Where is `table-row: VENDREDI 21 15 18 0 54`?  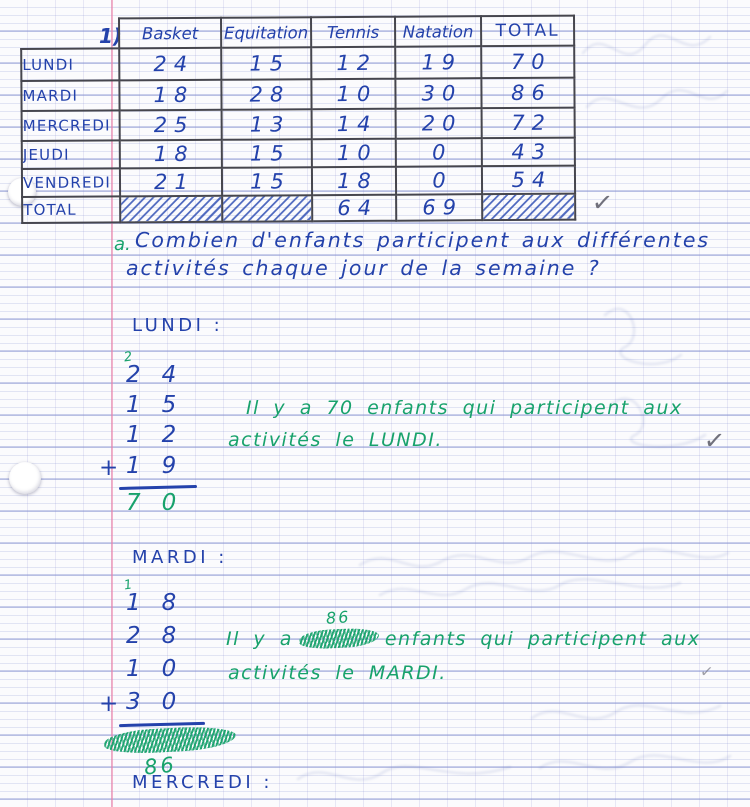 table-row: VENDREDI 21 15 18 0 54 is located at coordinates (298, 181).